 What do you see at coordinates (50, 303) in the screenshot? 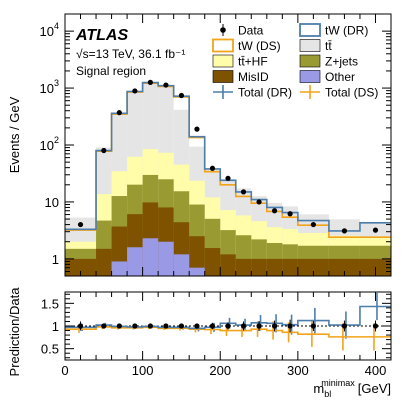
I see `ratio-y-tick-label: 1.5` at bounding box center [50, 303].